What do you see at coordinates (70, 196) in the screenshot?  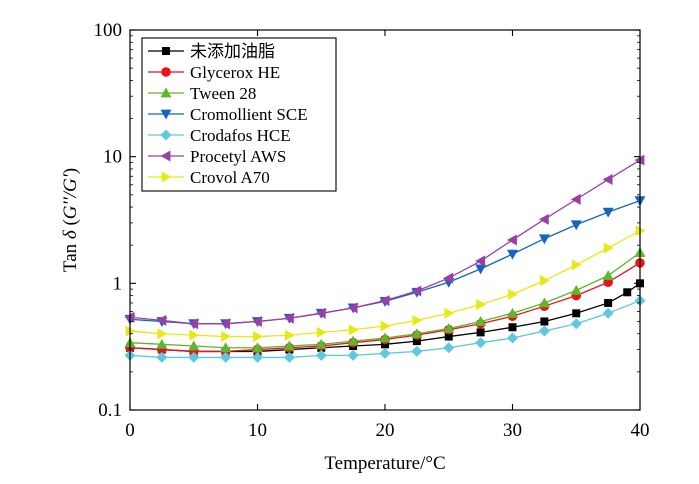 I see `y-axis-title-part: G''/G'` at bounding box center [70, 196].